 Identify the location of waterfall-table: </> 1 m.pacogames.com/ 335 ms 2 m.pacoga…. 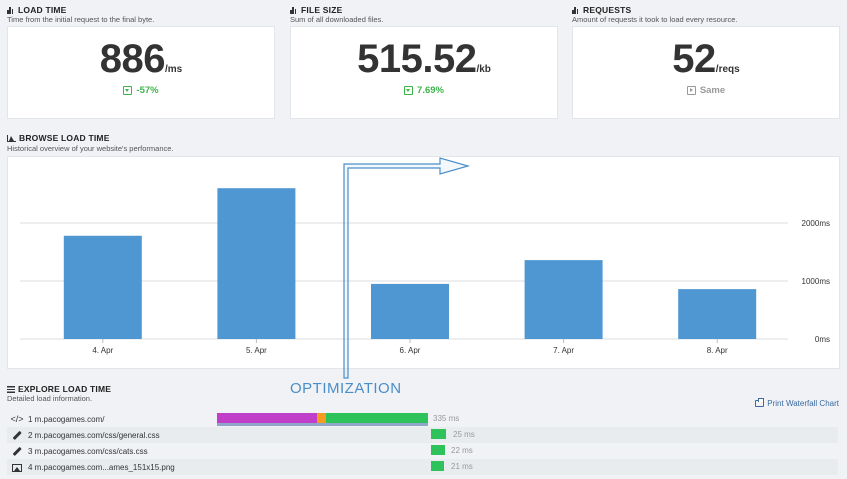
(422, 443).